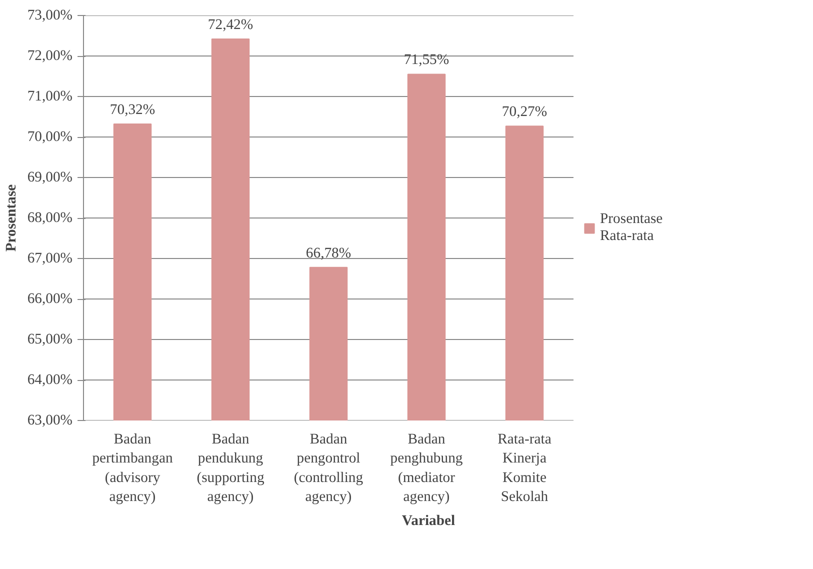 This screenshot has width=813, height=569. I want to click on x-tick-label: Badan penghubung (mediator agency), so click(427, 469).